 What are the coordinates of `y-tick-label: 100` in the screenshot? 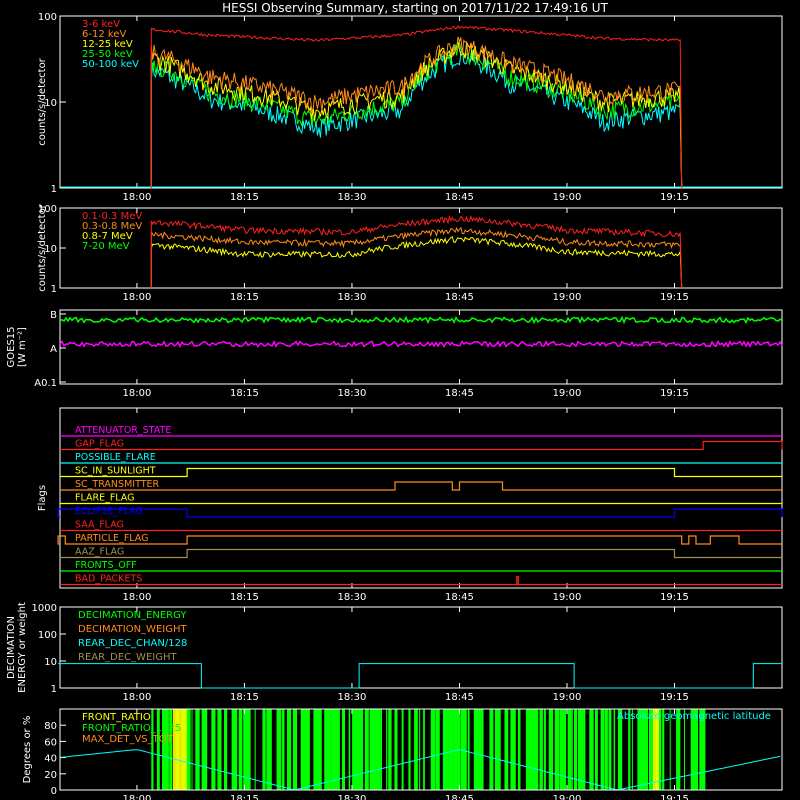 It's located at (47, 209).